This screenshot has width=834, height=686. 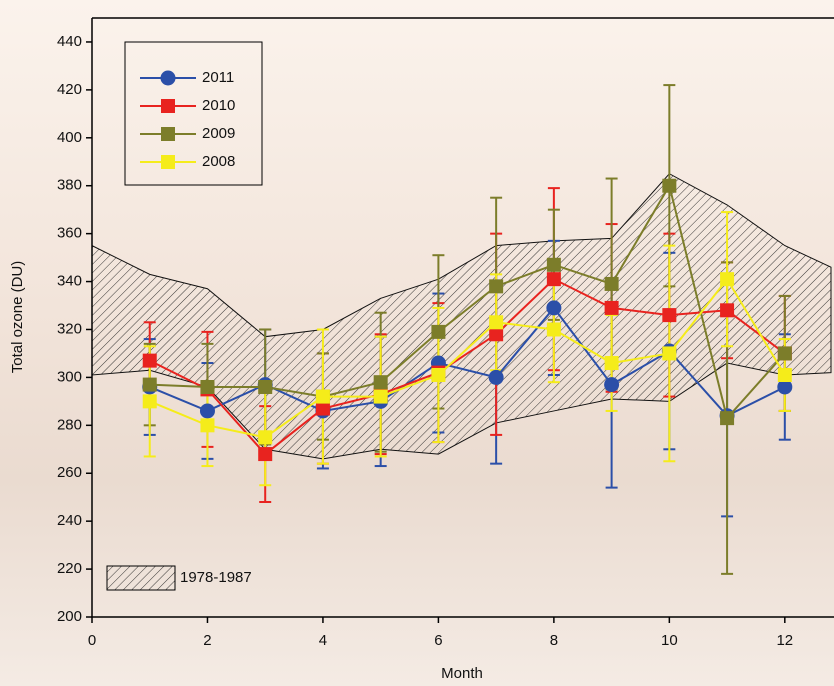 I want to click on y-tick-label: 420, so click(x=69, y=89).